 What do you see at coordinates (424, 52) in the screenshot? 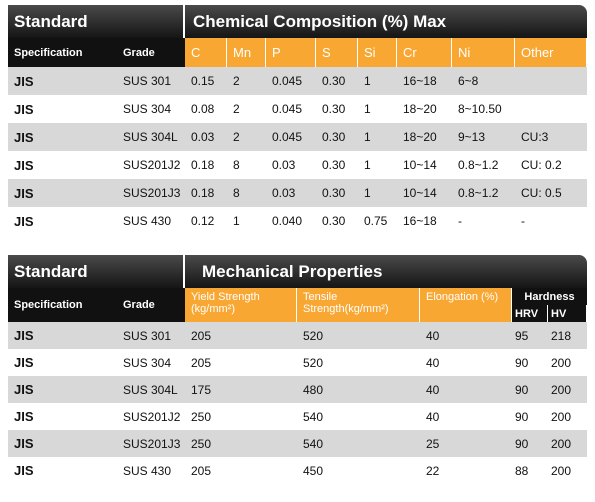
I see `column-header: Cr` at bounding box center [424, 52].